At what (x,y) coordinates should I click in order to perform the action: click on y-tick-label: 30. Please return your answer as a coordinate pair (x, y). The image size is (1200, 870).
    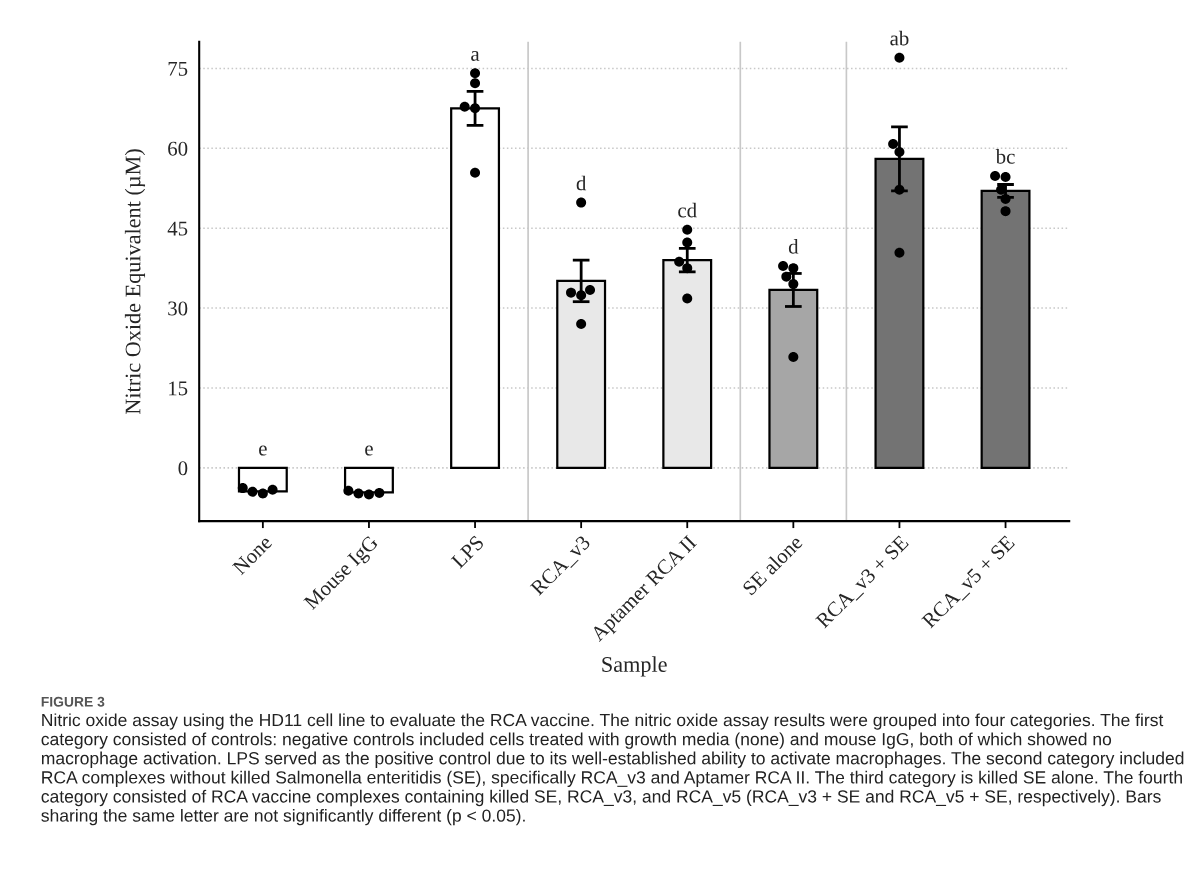
    Looking at the image, I should click on (178, 308).